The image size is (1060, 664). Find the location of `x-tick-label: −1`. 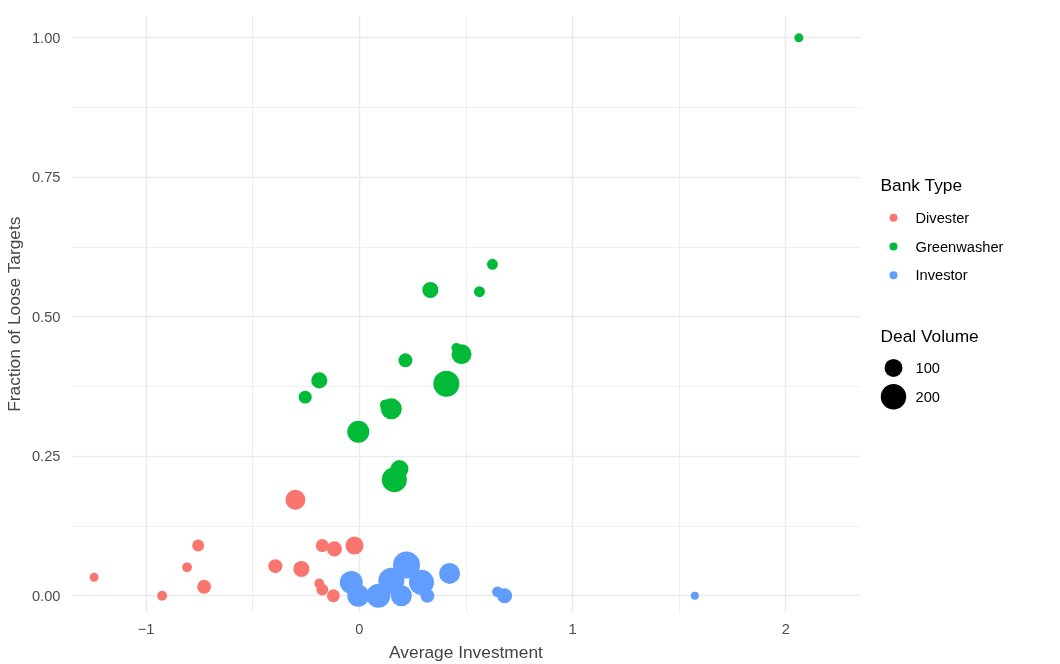

x-tick-label: −1 is located at coordinates (146, 628).